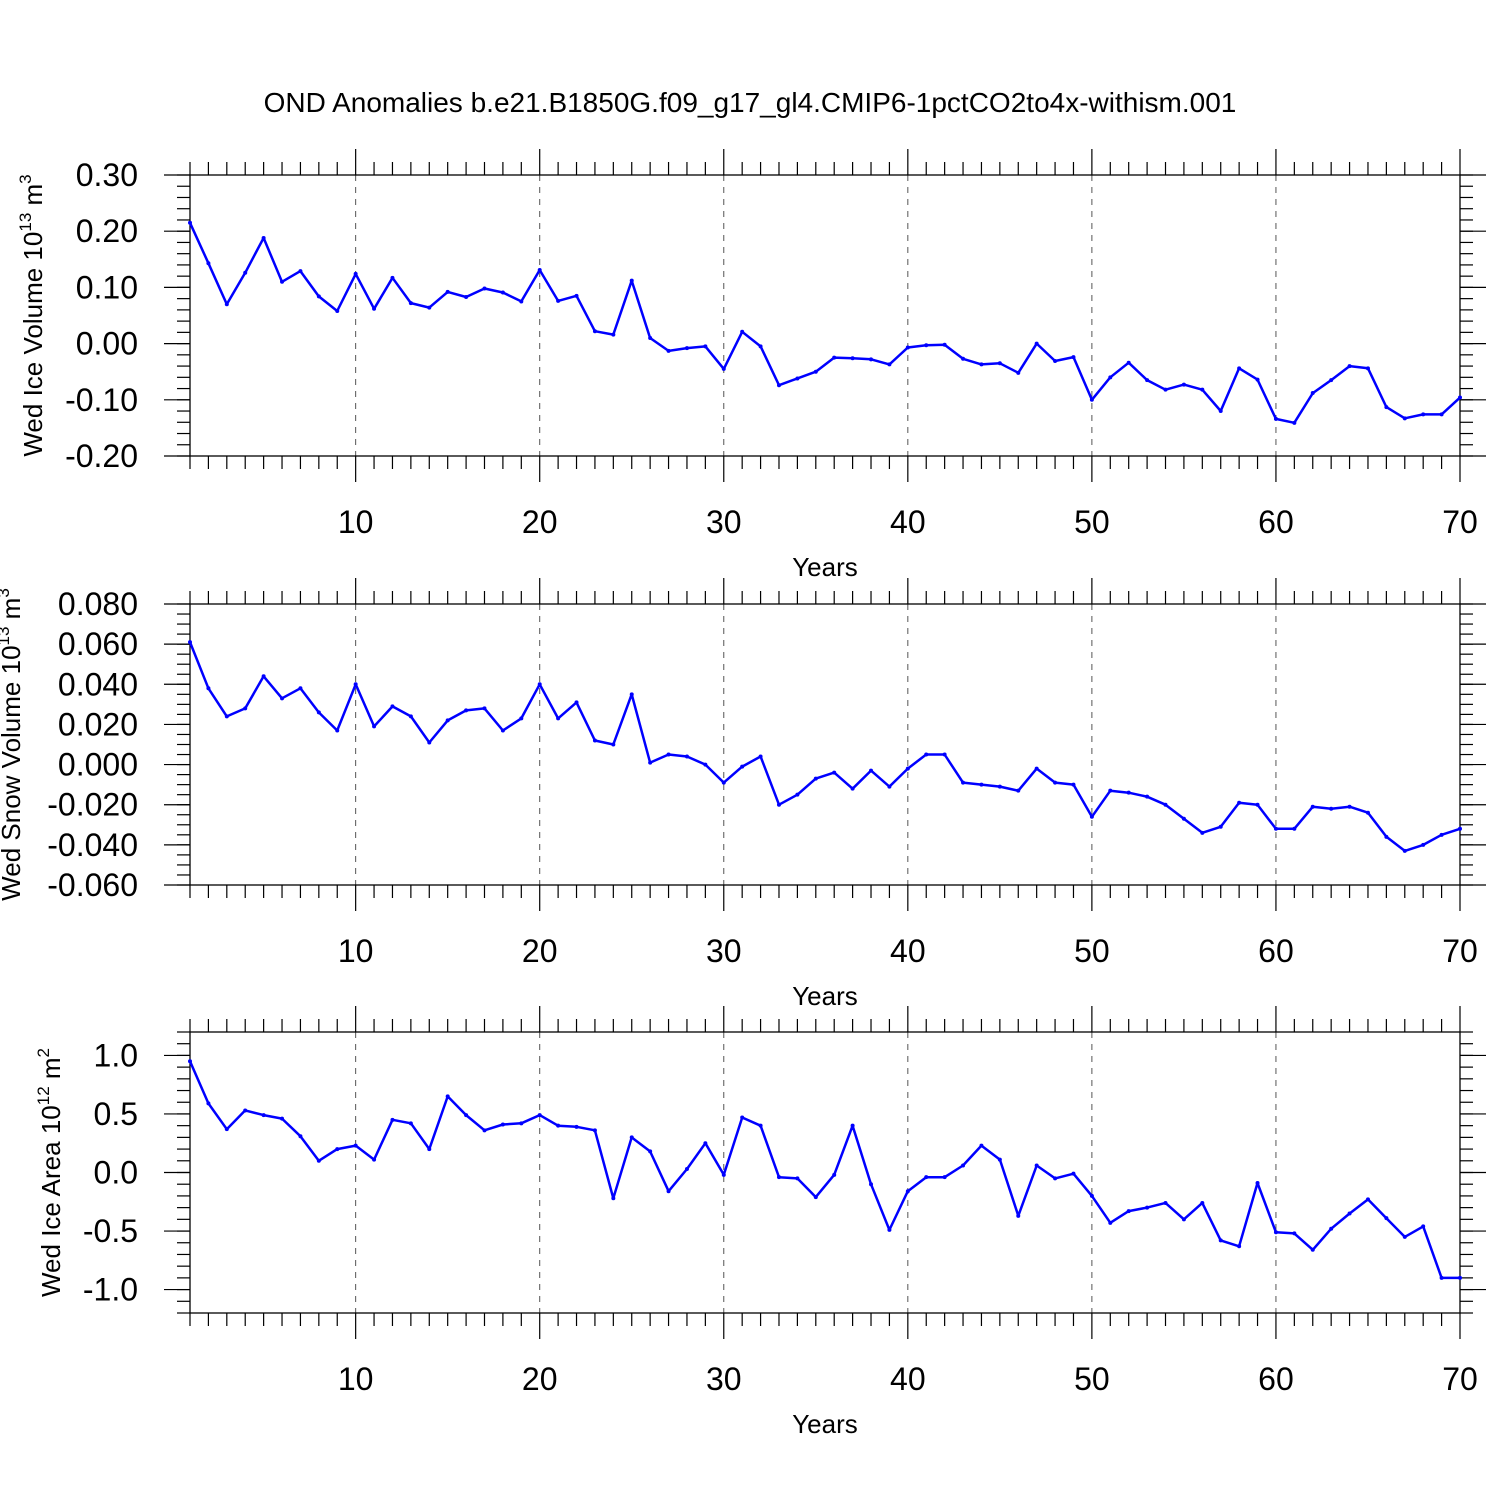 The width and height of the screenshot is (1500, 1500). Describe the element at coordinates (908, 1379) in the screenshot. I see `x-tick-label: 40` at that location.